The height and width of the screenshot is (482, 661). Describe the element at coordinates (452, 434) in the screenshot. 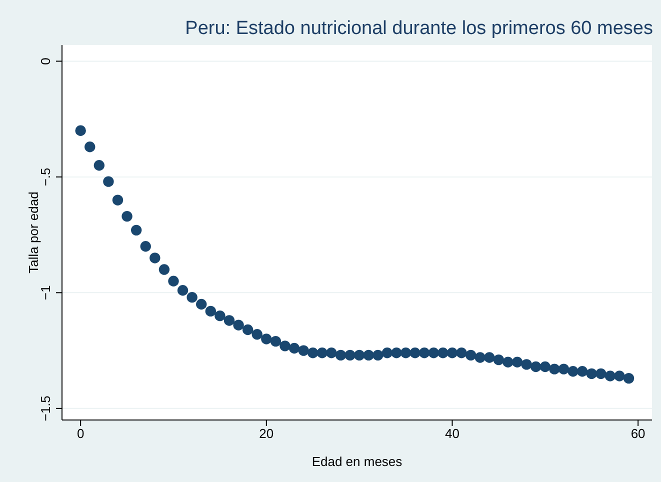

I see `x-tick-label: 40` at that location.